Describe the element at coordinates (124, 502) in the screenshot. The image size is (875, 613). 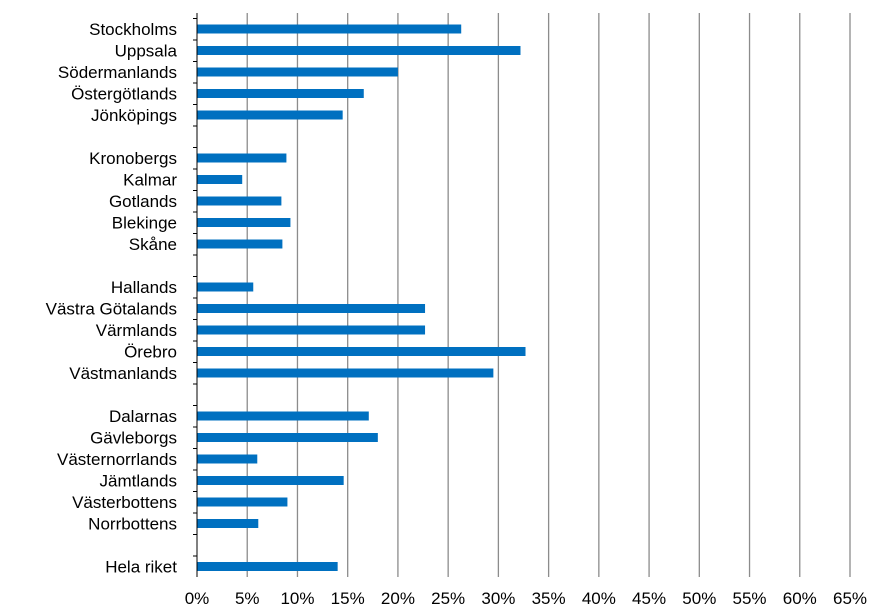
I see `category-label: Västerbottens` at that location.